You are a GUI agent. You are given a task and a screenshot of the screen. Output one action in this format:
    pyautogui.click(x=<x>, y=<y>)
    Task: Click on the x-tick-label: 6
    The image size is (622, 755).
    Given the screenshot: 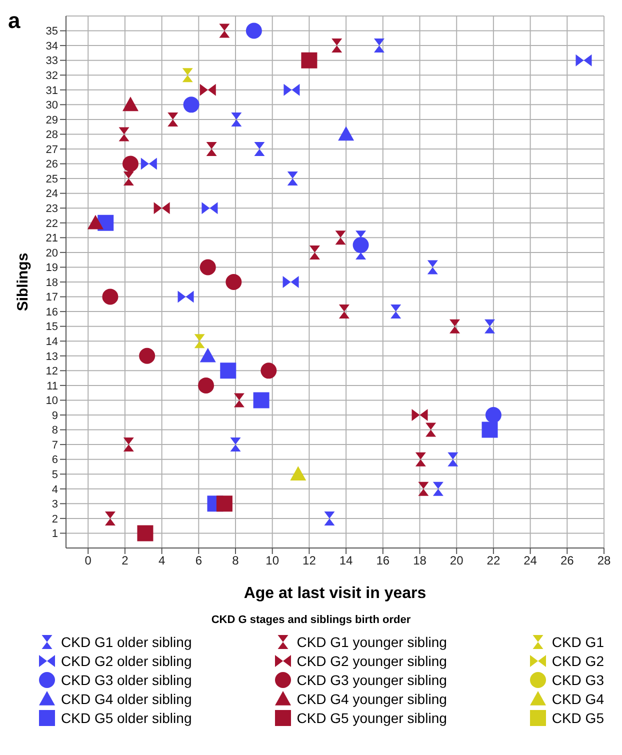 What is the action you would take?
    pyautogui.click(x=198, y=561)
    